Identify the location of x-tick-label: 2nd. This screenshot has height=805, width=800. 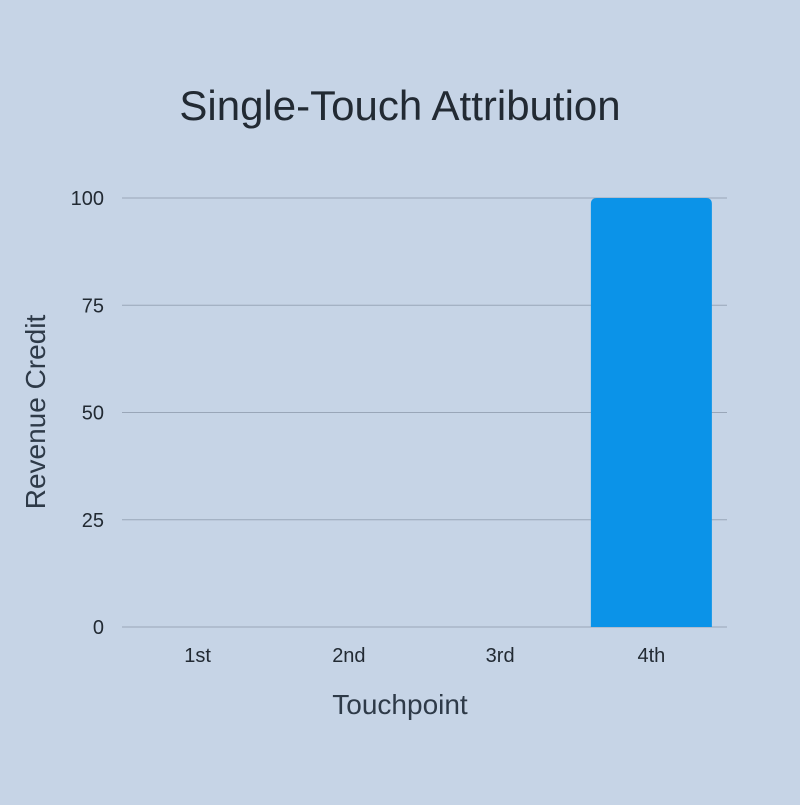
(348, 656).